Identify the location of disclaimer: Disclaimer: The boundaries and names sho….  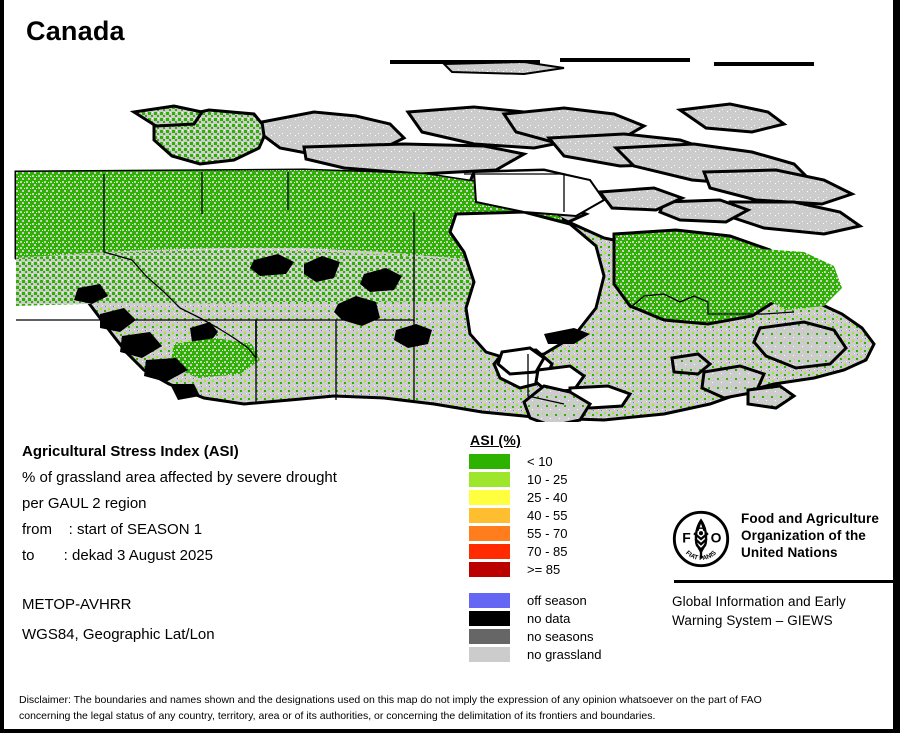
(419, 708).